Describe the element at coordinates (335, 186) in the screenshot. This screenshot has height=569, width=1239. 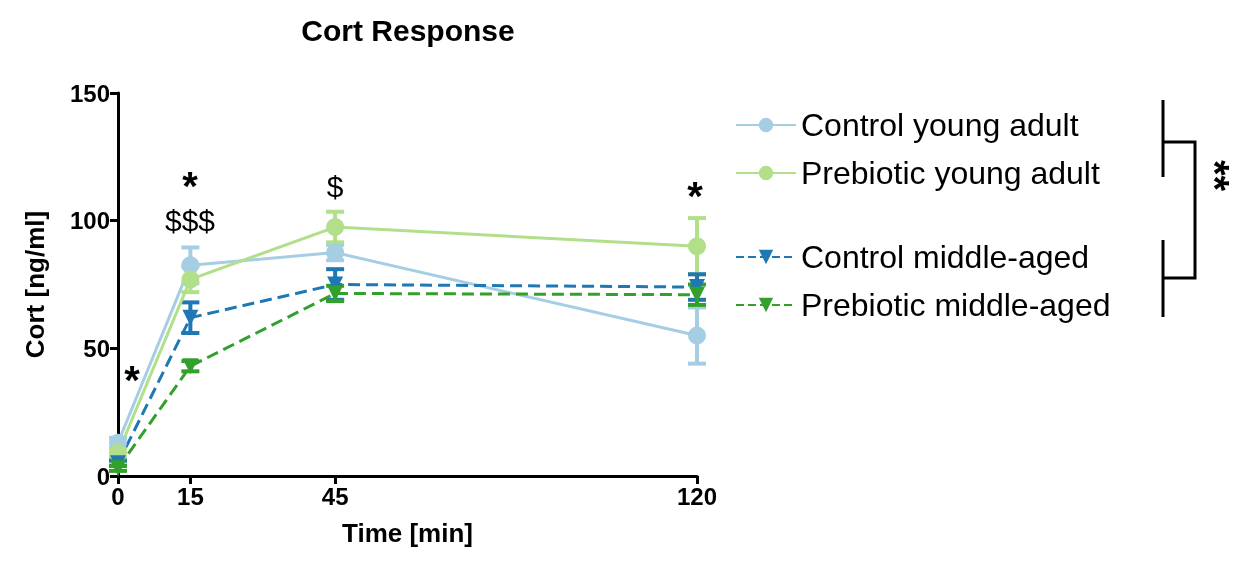
I see `annotation: $` at that location.